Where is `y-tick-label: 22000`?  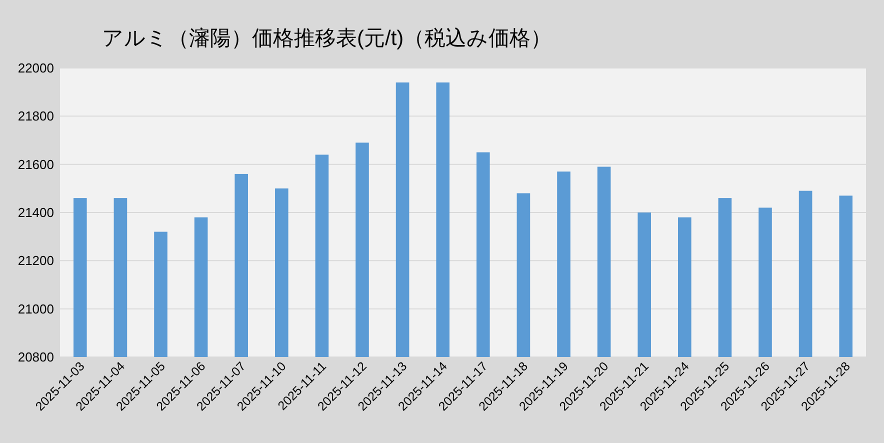
y-tick-label: 22000 is located at coordinates (36, 68).